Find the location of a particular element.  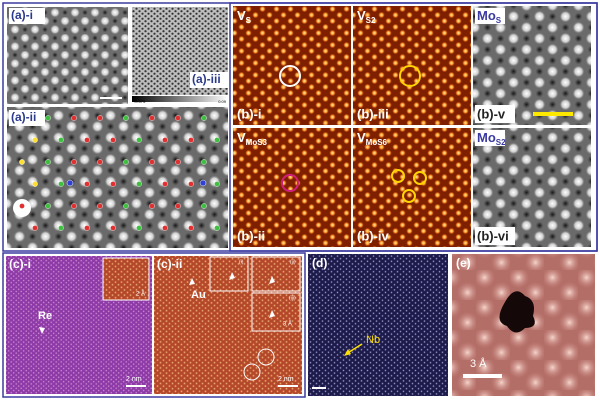

defect is located at coordinates (517, 312).